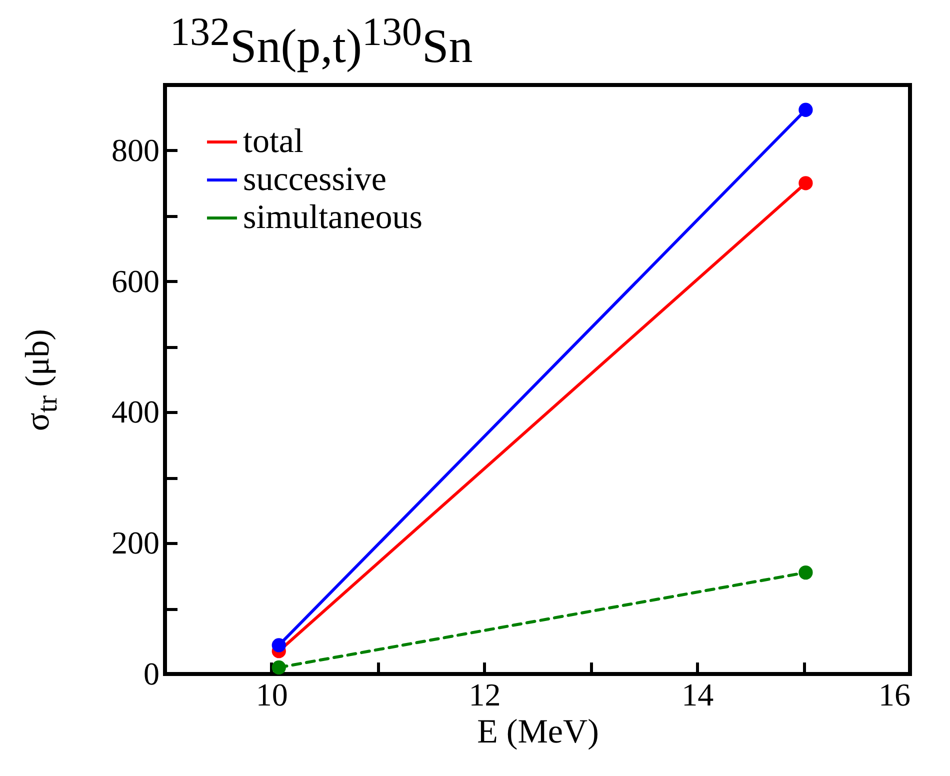  What do you see at coordinates (136, 150) in the screenshot?
I see `y-tick-label: 800` at bounding box center [136, 150].